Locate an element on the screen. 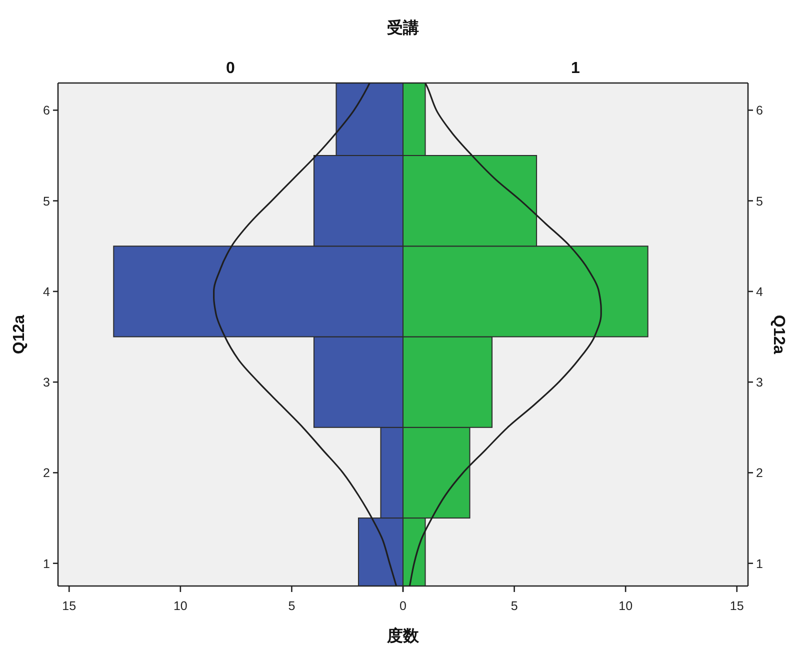 This screenshot has height=646, width=798. chart-subtitle: 0 is located at coordinates (231, 68).